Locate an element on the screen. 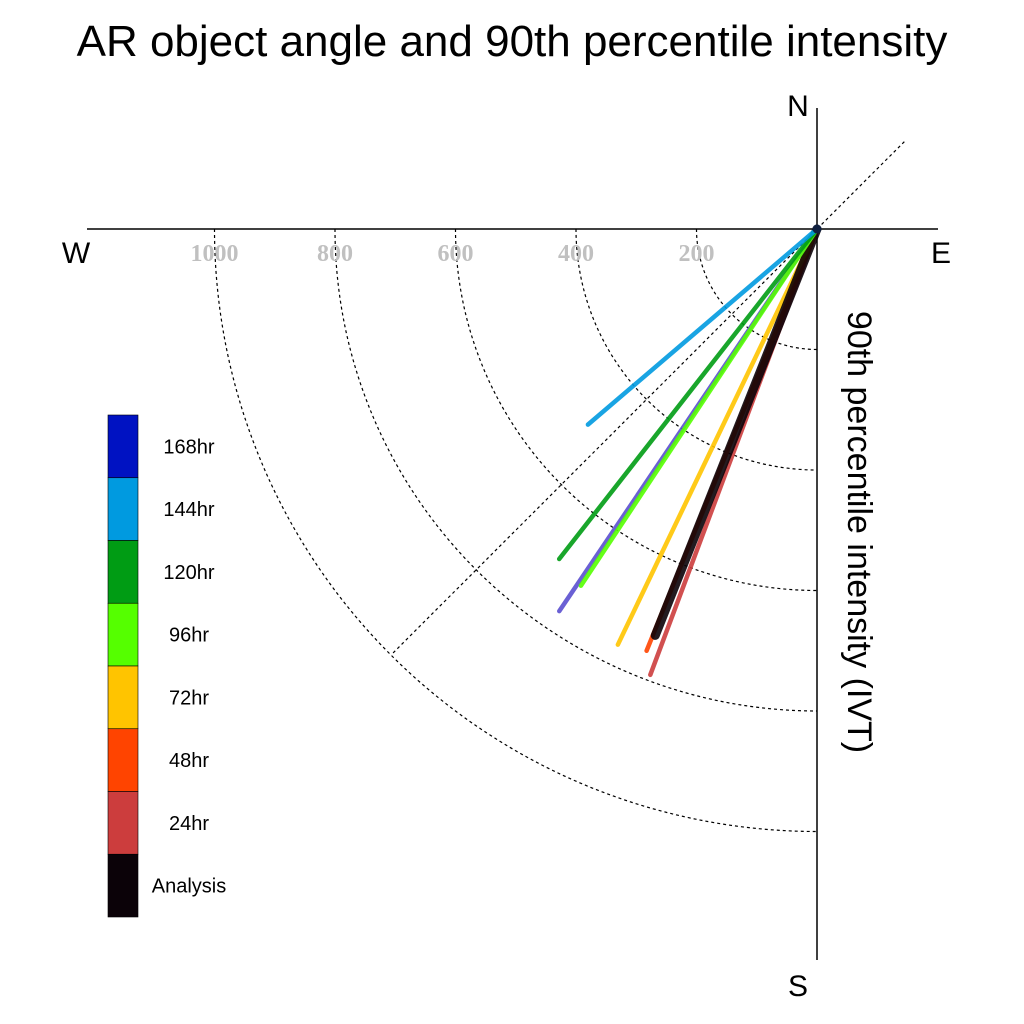  compass-west-label: W is located at coordinates (76, 253).